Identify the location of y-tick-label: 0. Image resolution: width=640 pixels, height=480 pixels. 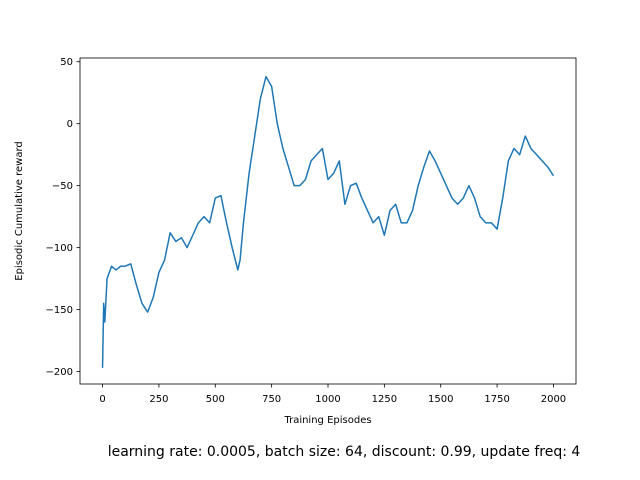
(70, 124).